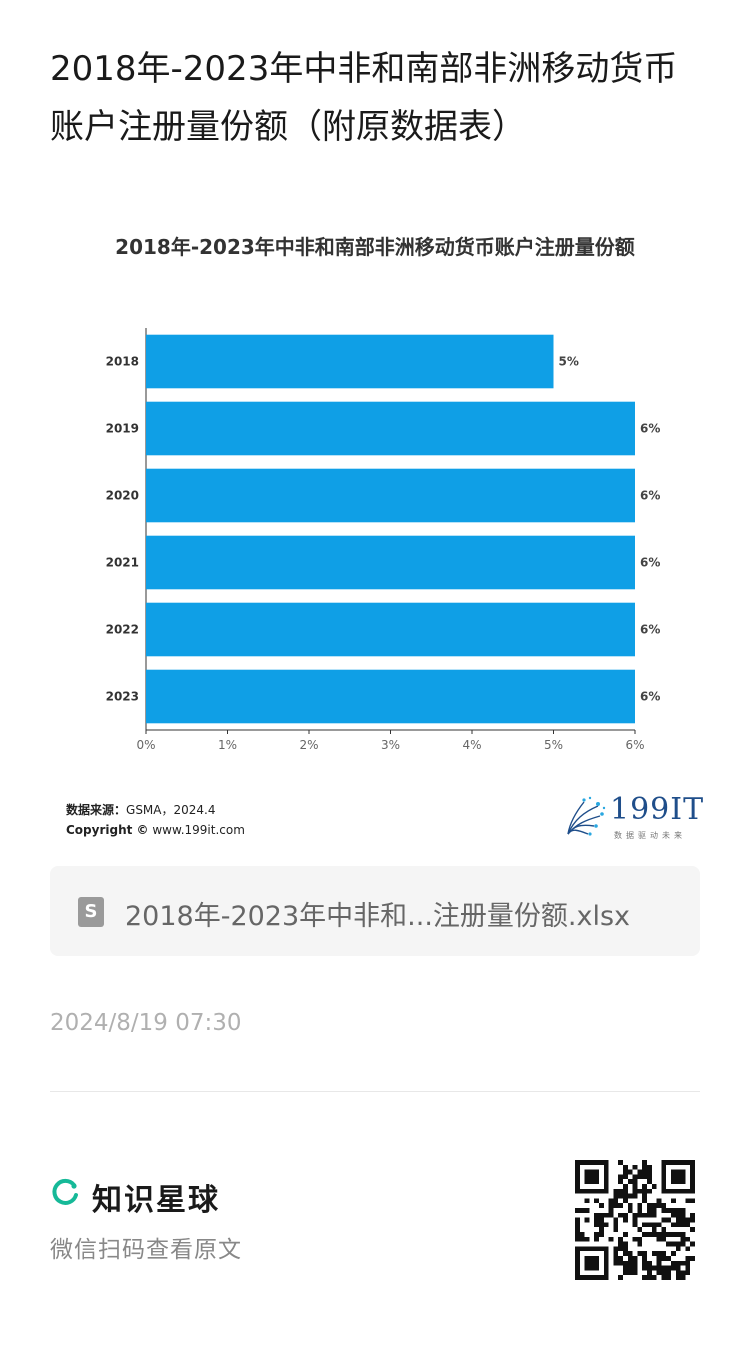 The width and height of the screenshot is (750, 1348). I want to click on brand-name: 知识星球, so click(156, 1200).